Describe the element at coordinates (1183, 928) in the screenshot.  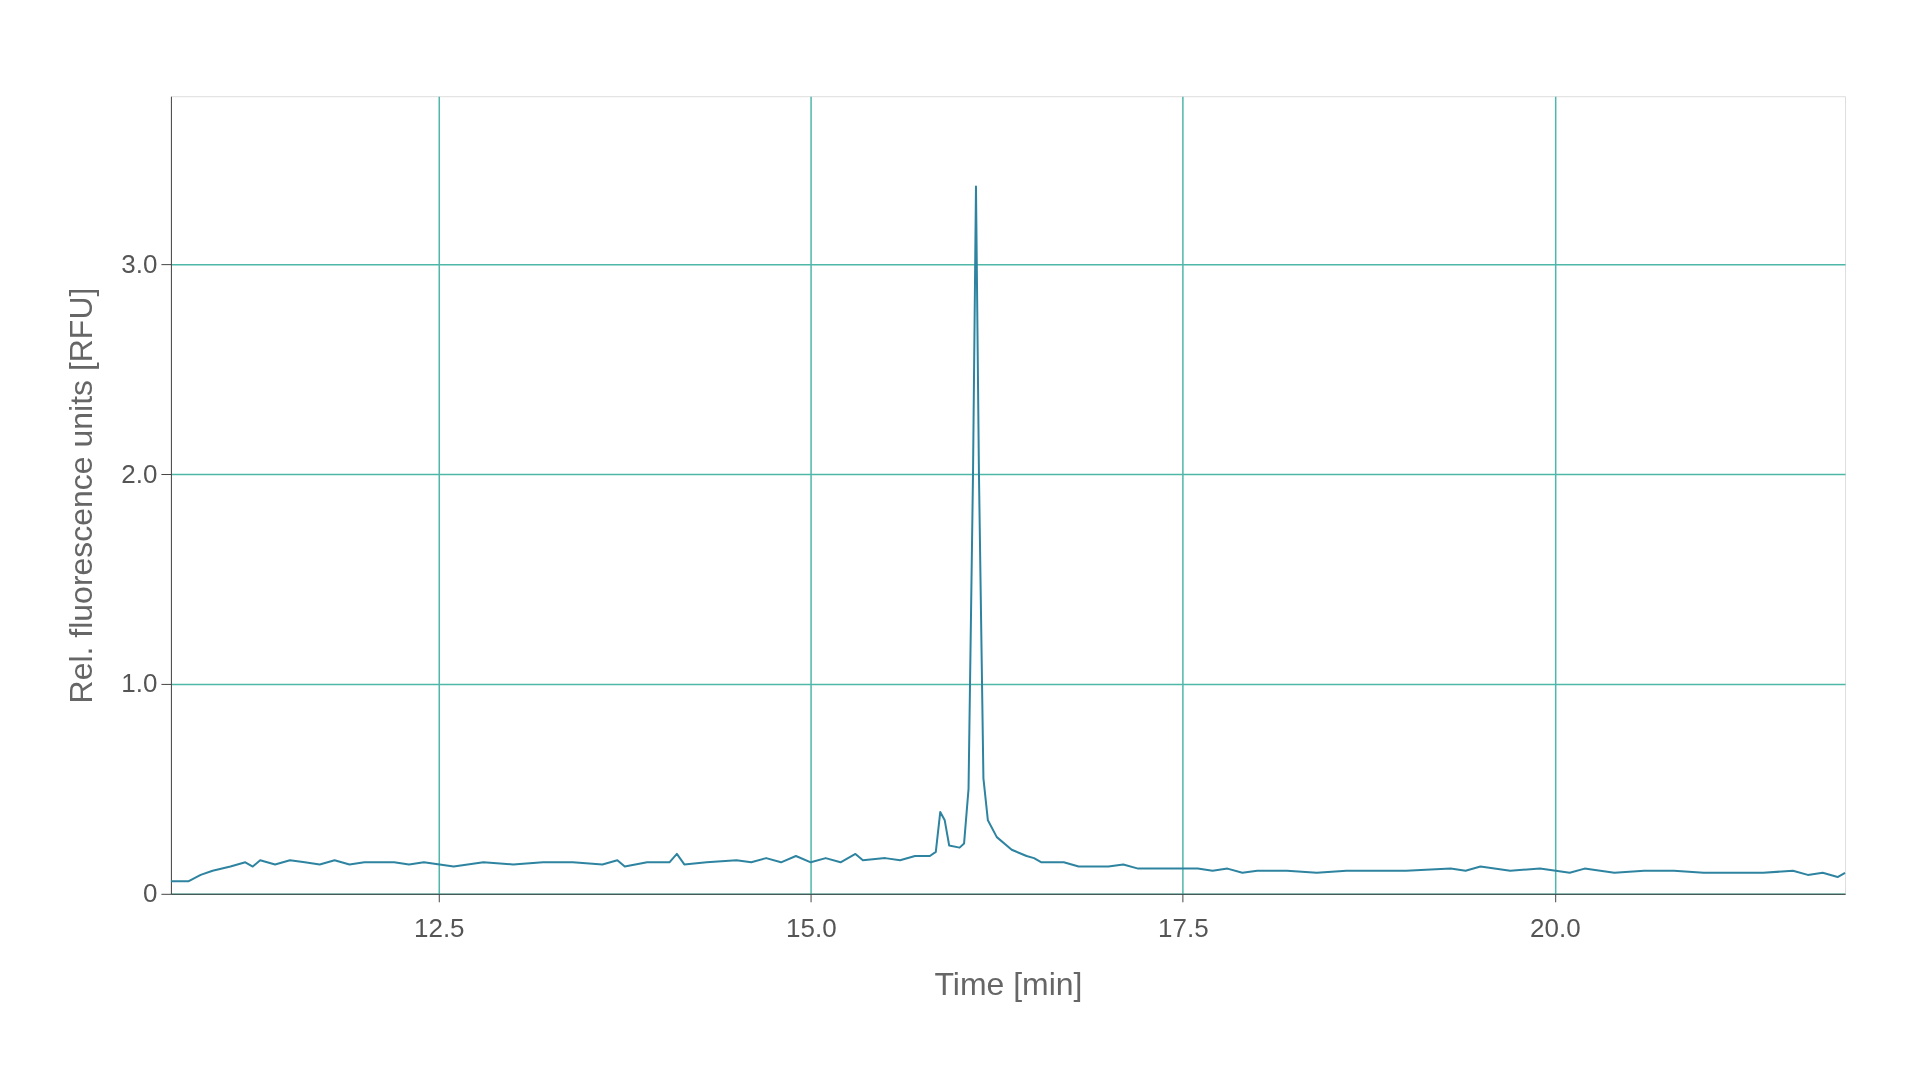
I see `x-tick-label: 17.5` at that location.